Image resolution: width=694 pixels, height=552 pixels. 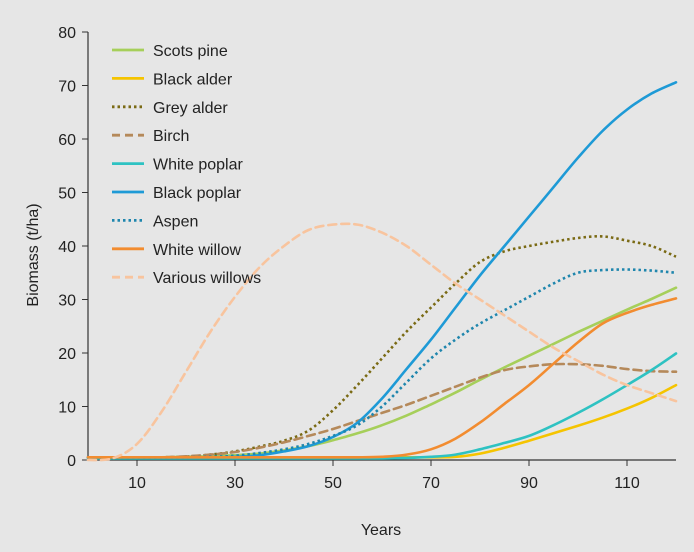 What do you see at coordinates (627, 483) in the screenshot?
I see `x-tick-label: 110` at bounding box center [627, 483].